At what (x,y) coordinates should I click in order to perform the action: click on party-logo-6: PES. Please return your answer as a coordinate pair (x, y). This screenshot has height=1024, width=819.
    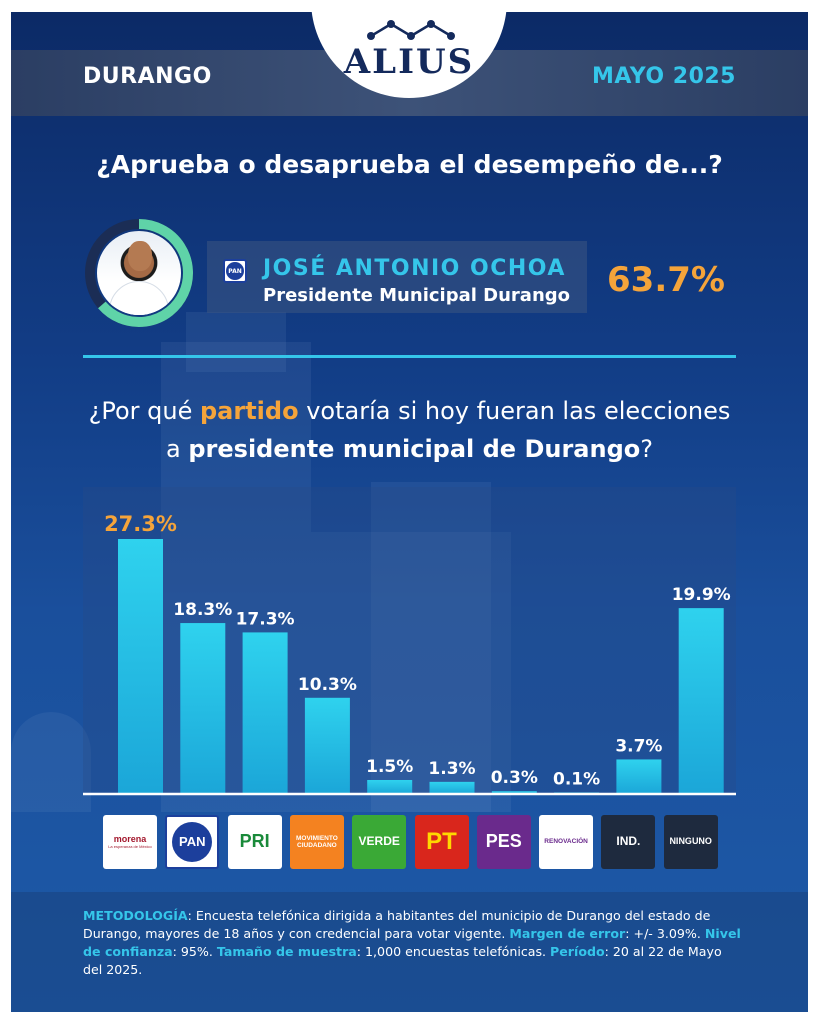
    Looking at the image, I should click on (503, 842).